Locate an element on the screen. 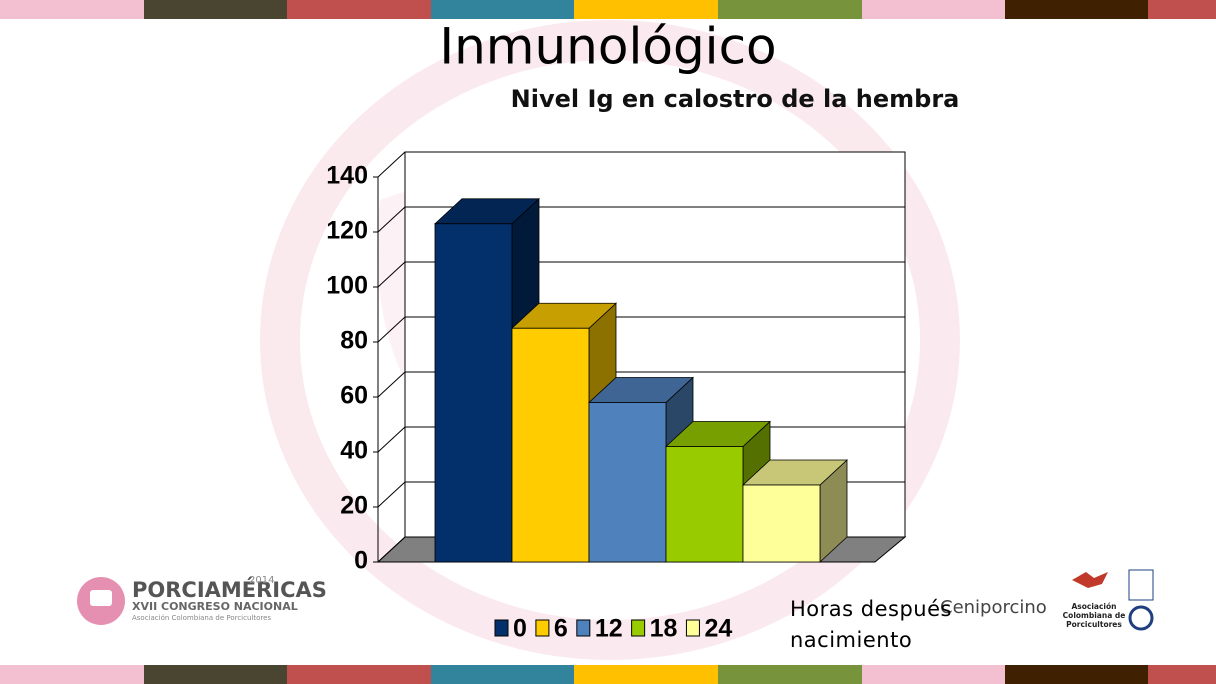  y-tick-label: 80 is located at coordinates (354, 341).